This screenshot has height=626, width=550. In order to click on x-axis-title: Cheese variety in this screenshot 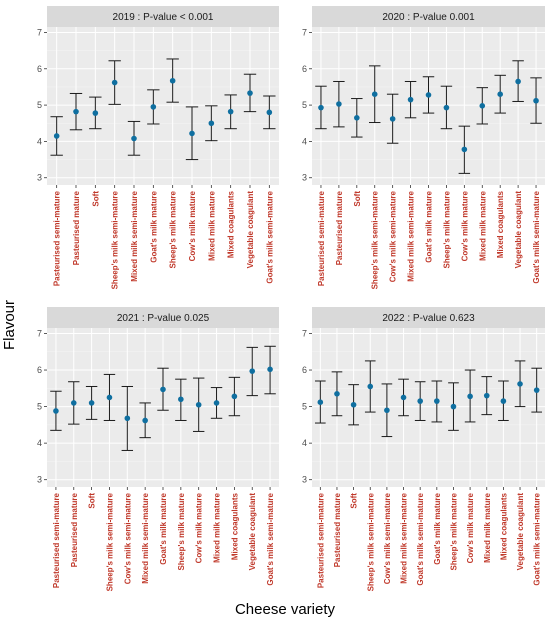, I will do `click(285, 609)`.